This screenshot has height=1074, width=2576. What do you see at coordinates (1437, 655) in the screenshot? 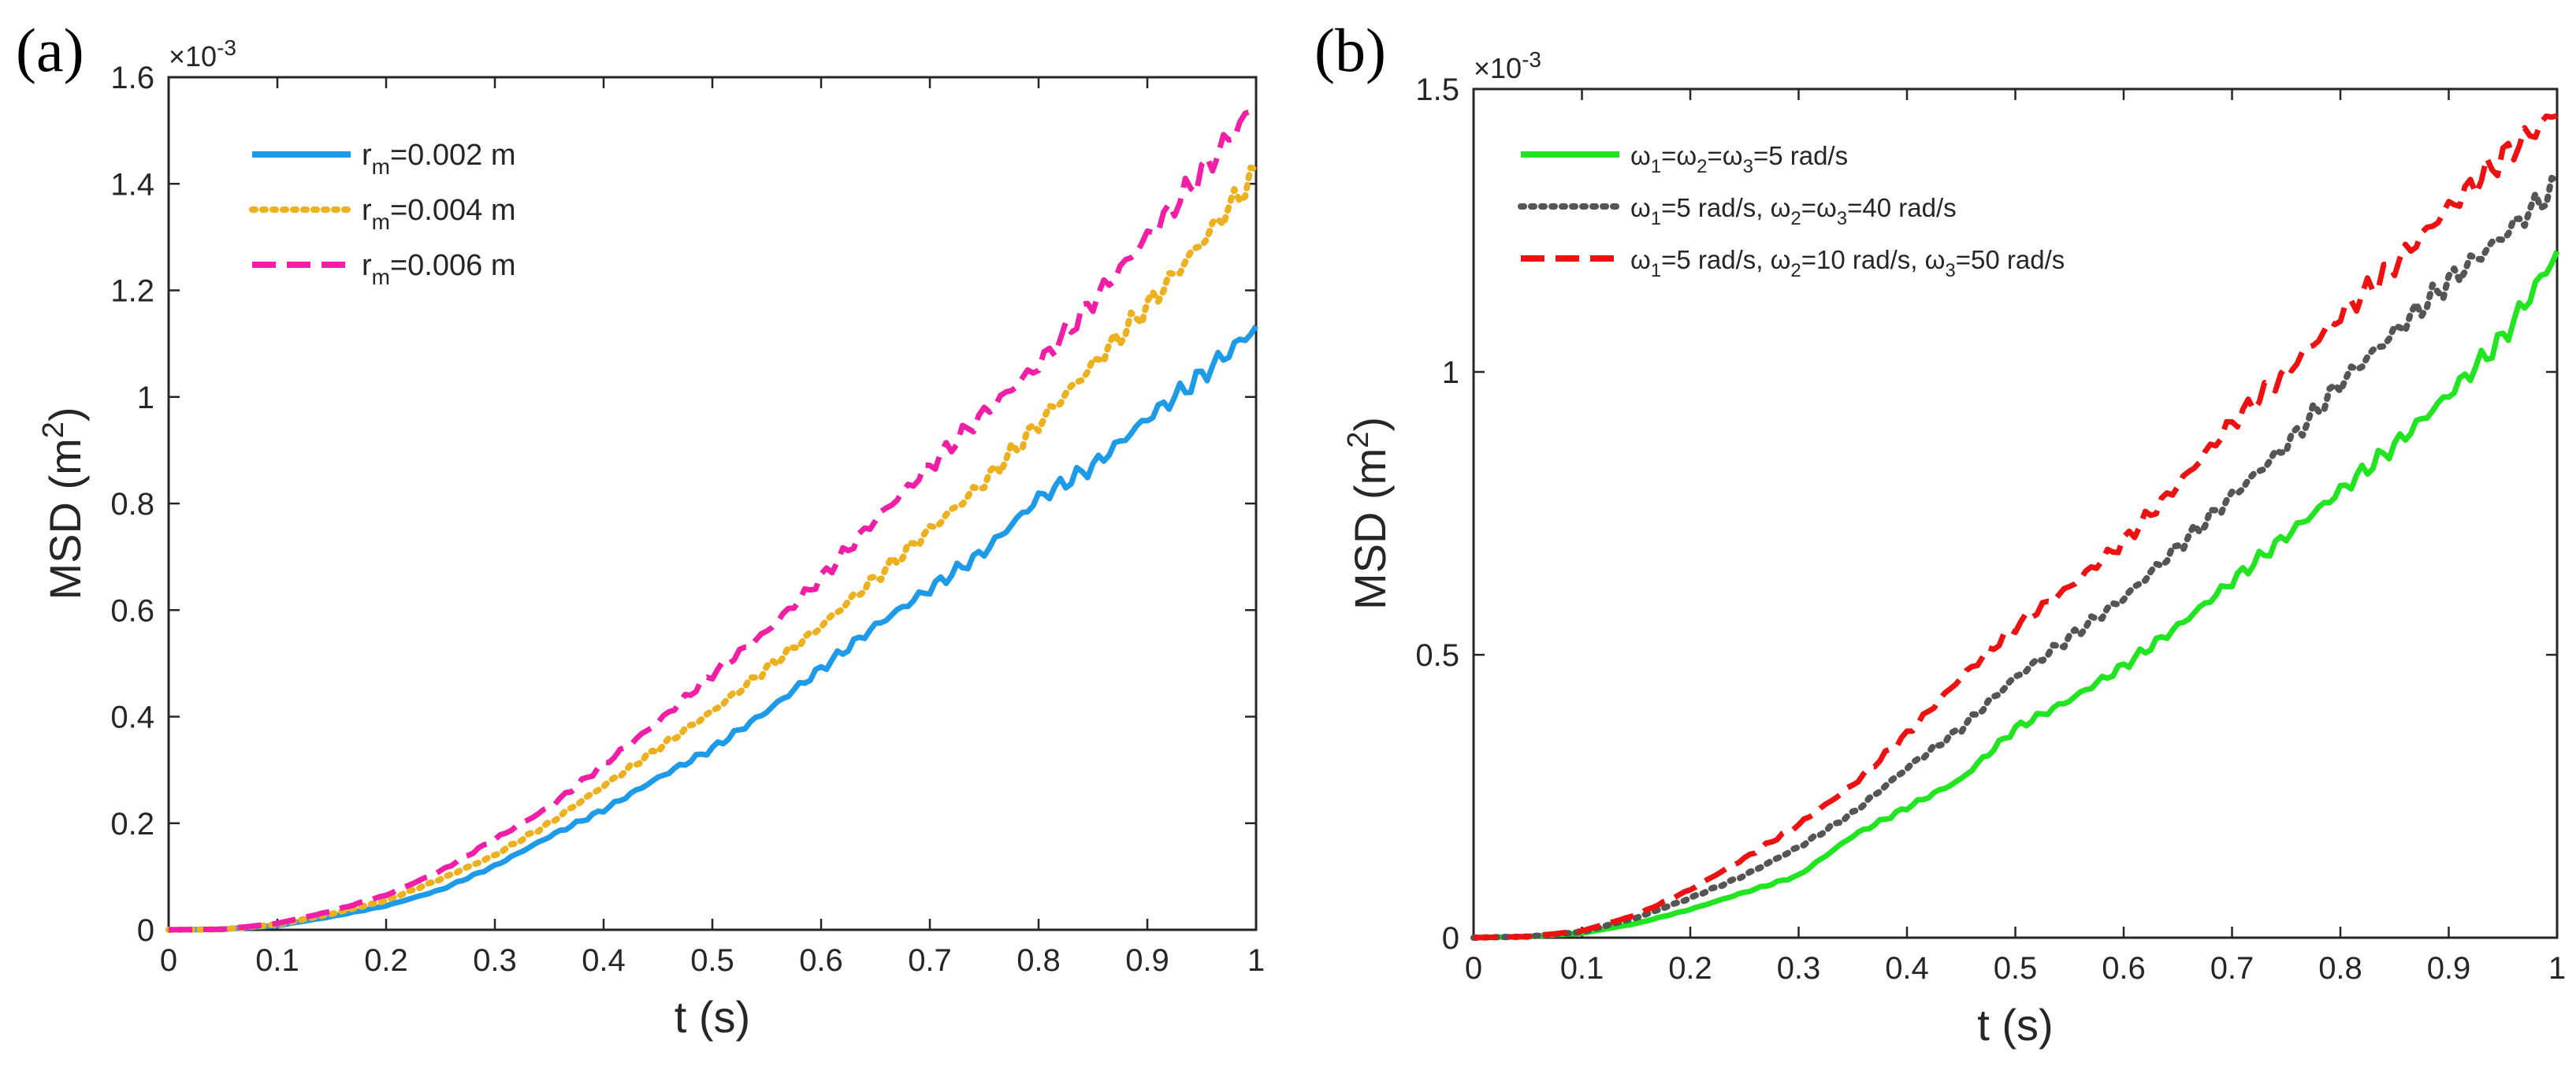
I see `y-tick-label: 0.5` at bounding box center [1437, 655].